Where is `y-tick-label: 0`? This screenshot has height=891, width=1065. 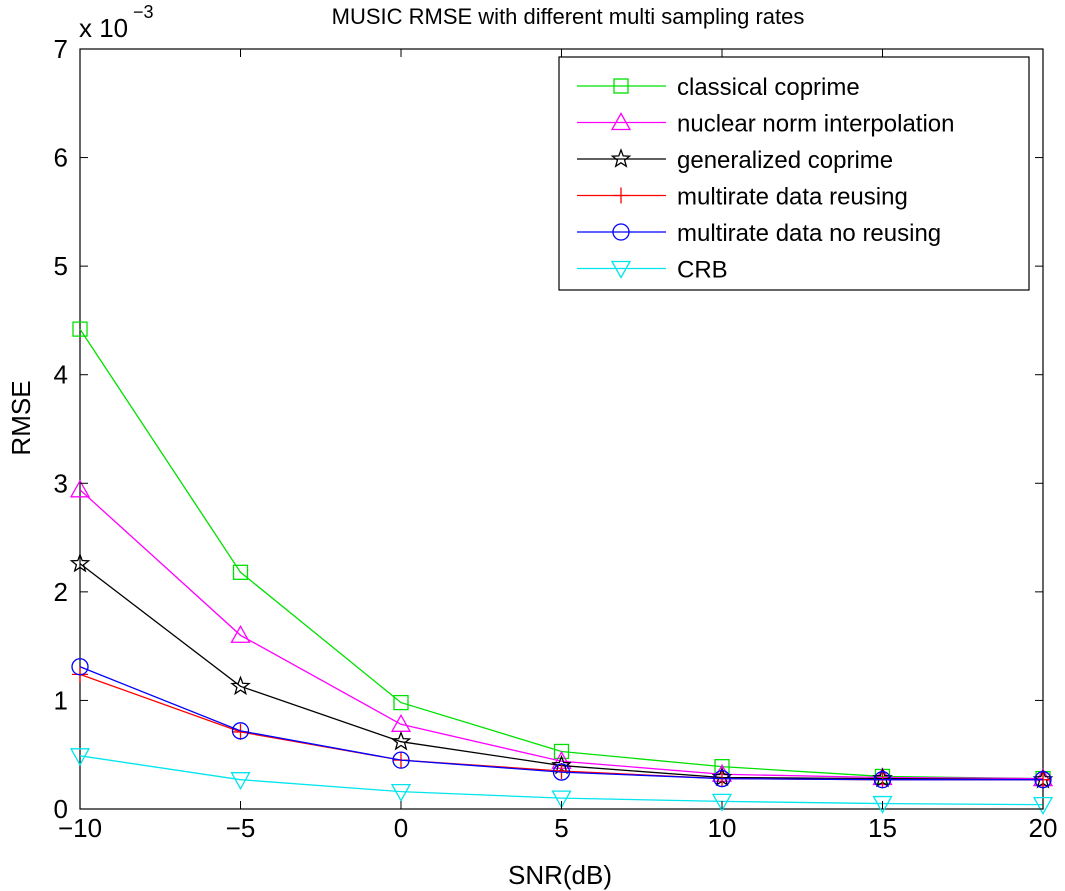 y-tick-label: 0 is located at coordinates (61, 809).